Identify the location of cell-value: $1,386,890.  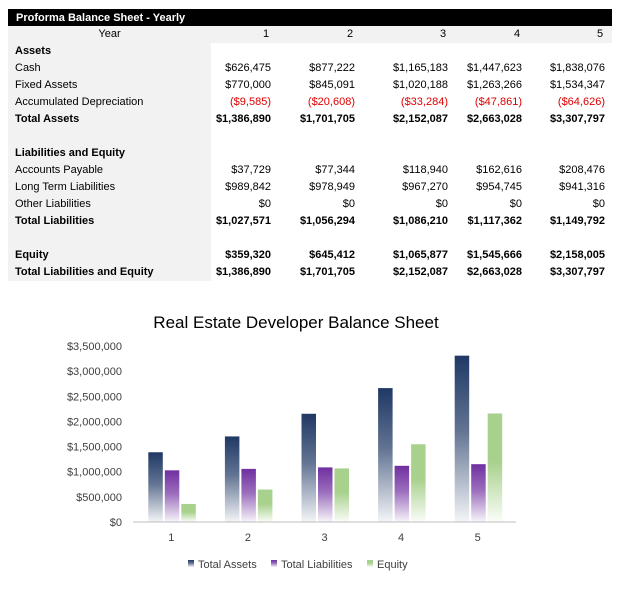
(243, 119).